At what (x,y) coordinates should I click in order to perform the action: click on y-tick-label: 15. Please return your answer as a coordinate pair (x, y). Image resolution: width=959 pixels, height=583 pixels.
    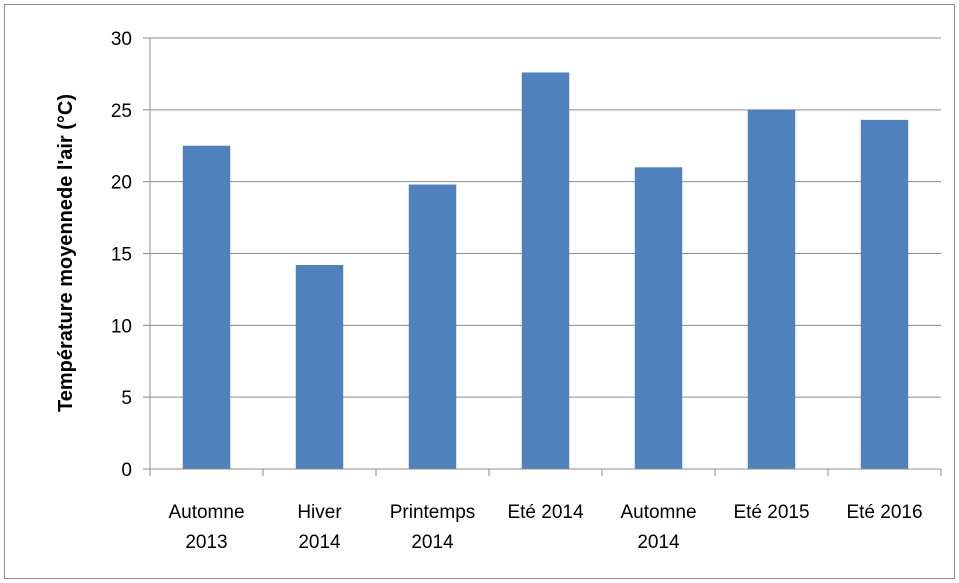
    Looking at the image, I should click on (121, 255).